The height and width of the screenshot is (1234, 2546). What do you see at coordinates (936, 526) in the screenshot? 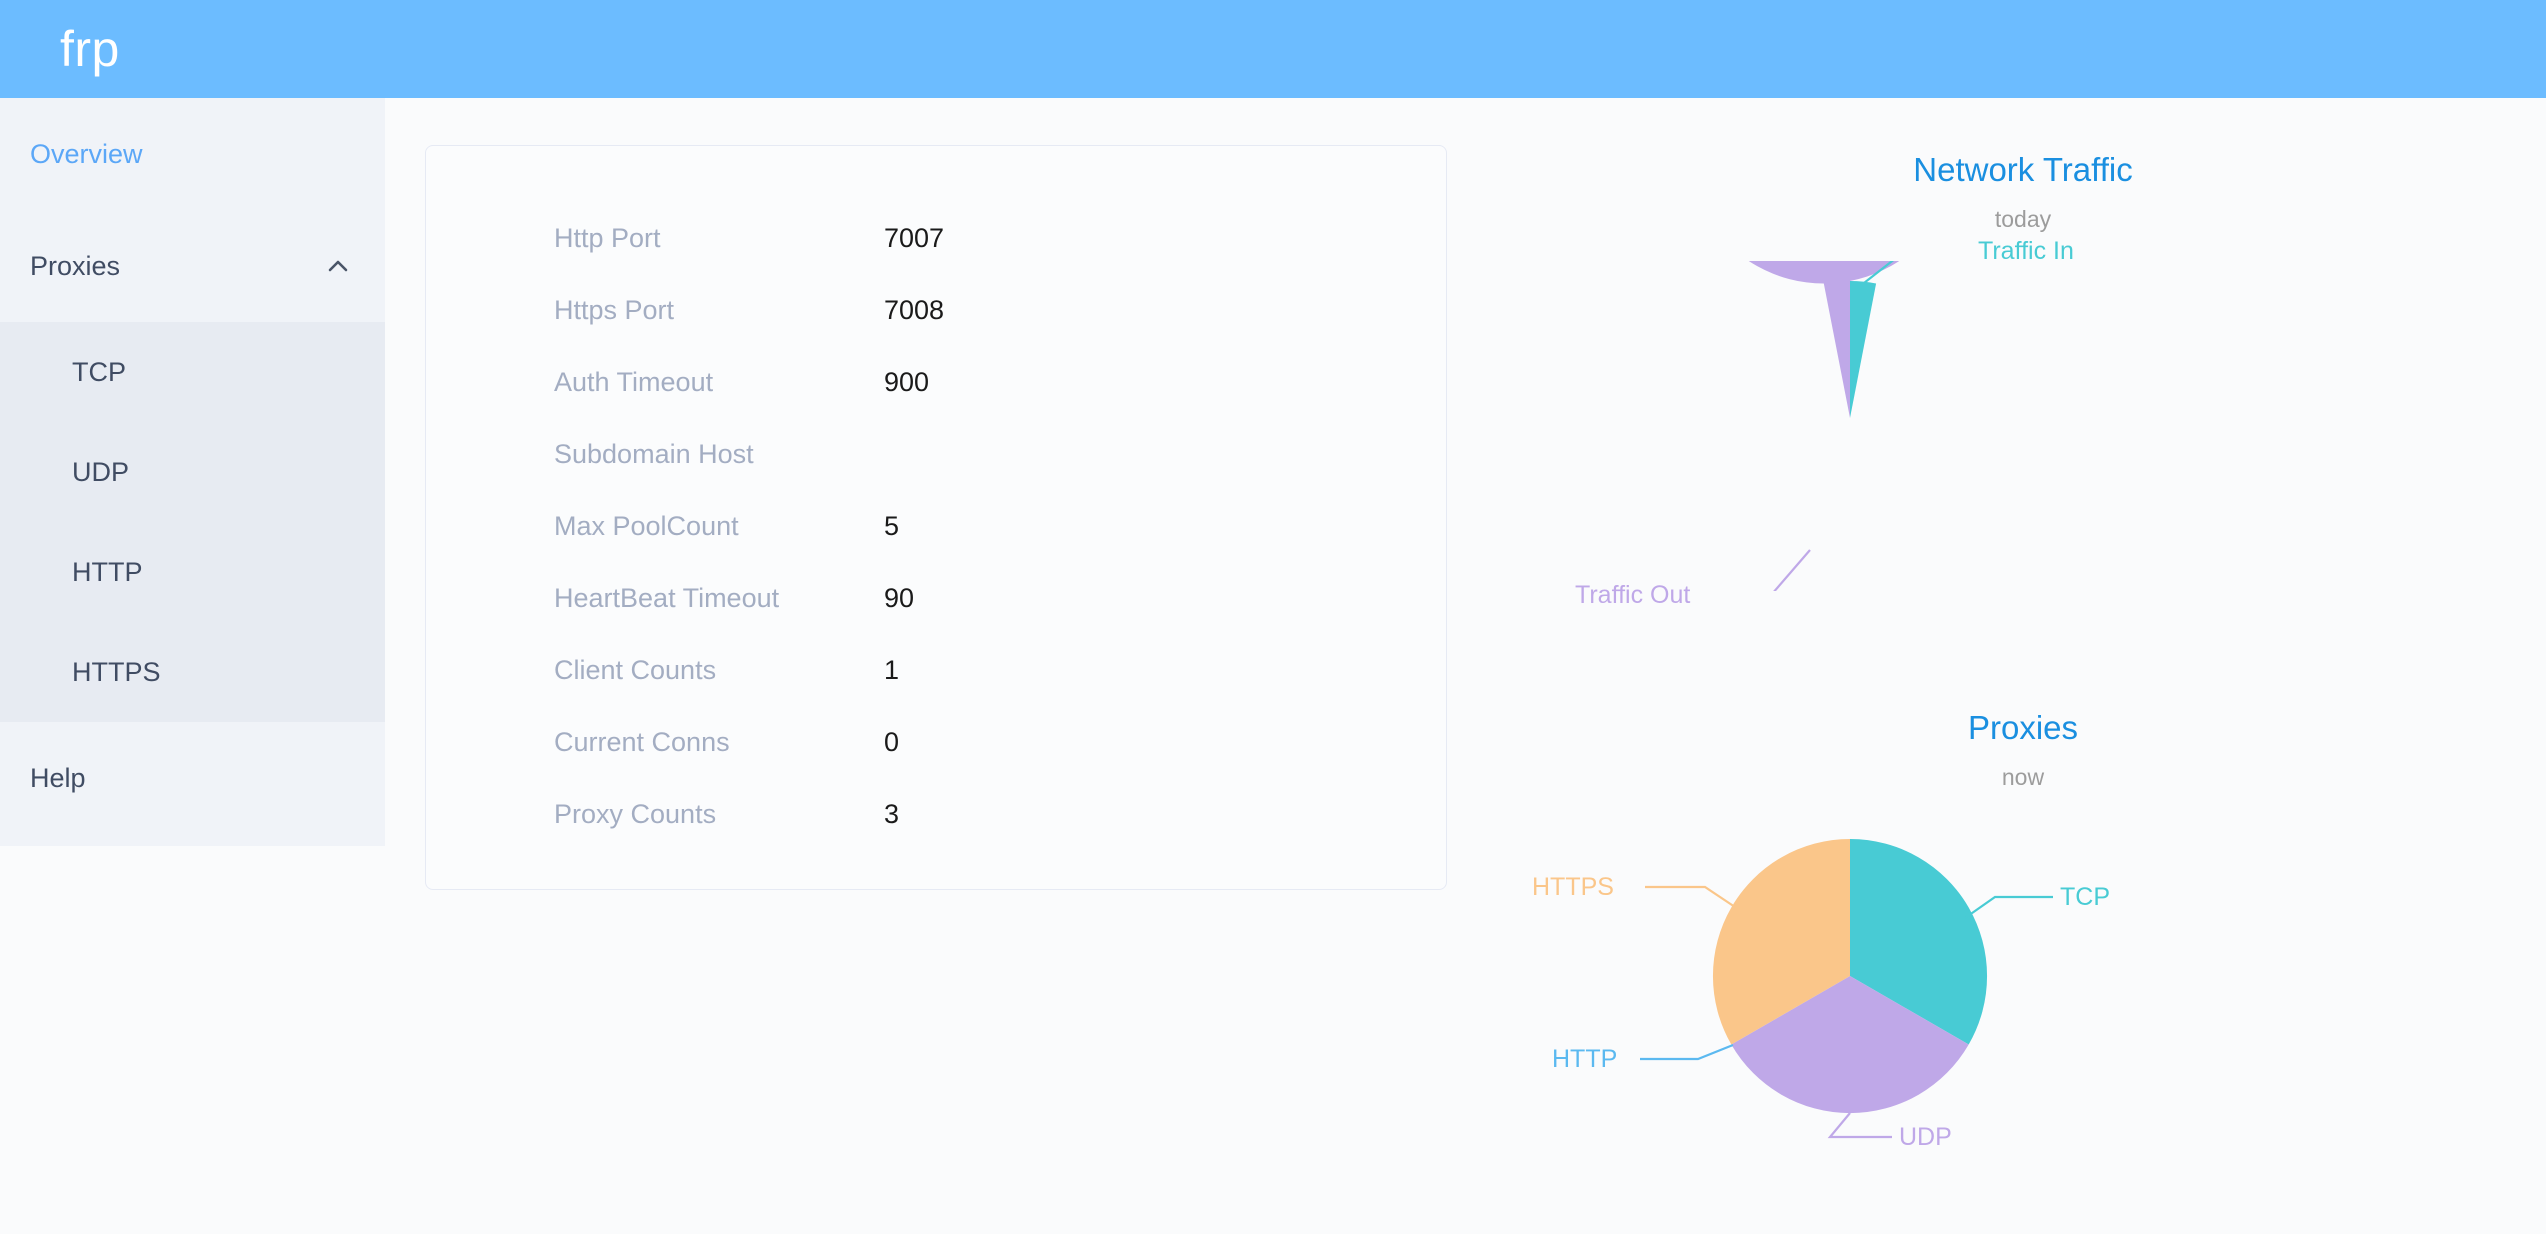
I see `table-row: Max PoolCount 5` at bounding box center [936, 526].